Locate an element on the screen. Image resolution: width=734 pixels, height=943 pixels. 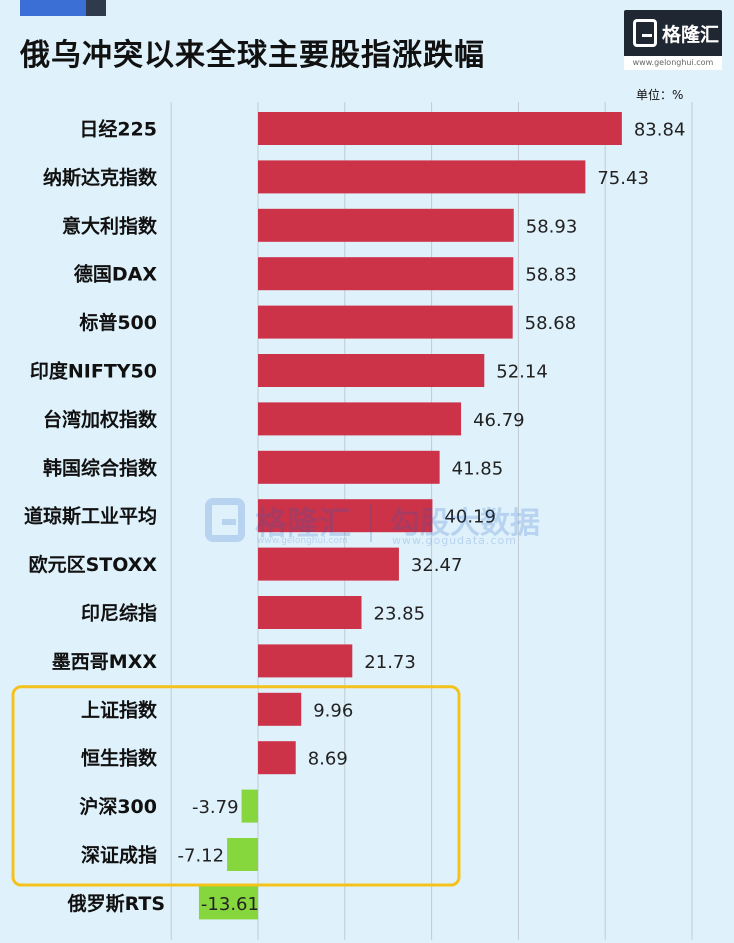
unit-label: 单位：% is located at coordinates (660, 95).